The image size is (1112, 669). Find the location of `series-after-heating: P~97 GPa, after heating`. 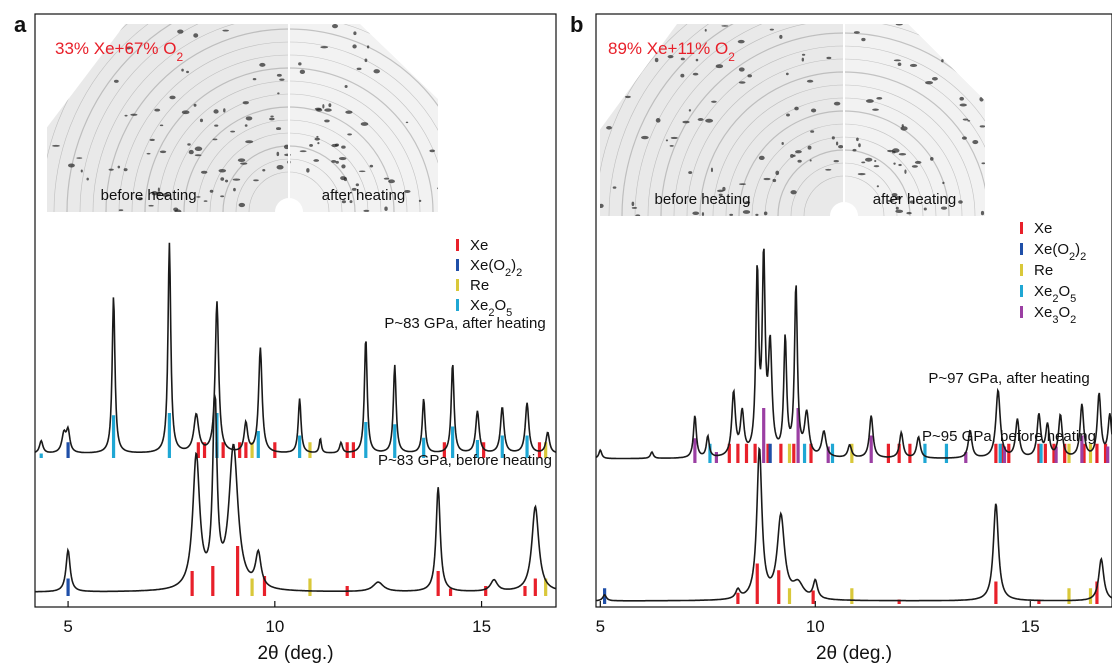

series-after-heating: P~97 GPa, after heating is located at coordinates (853, 355).